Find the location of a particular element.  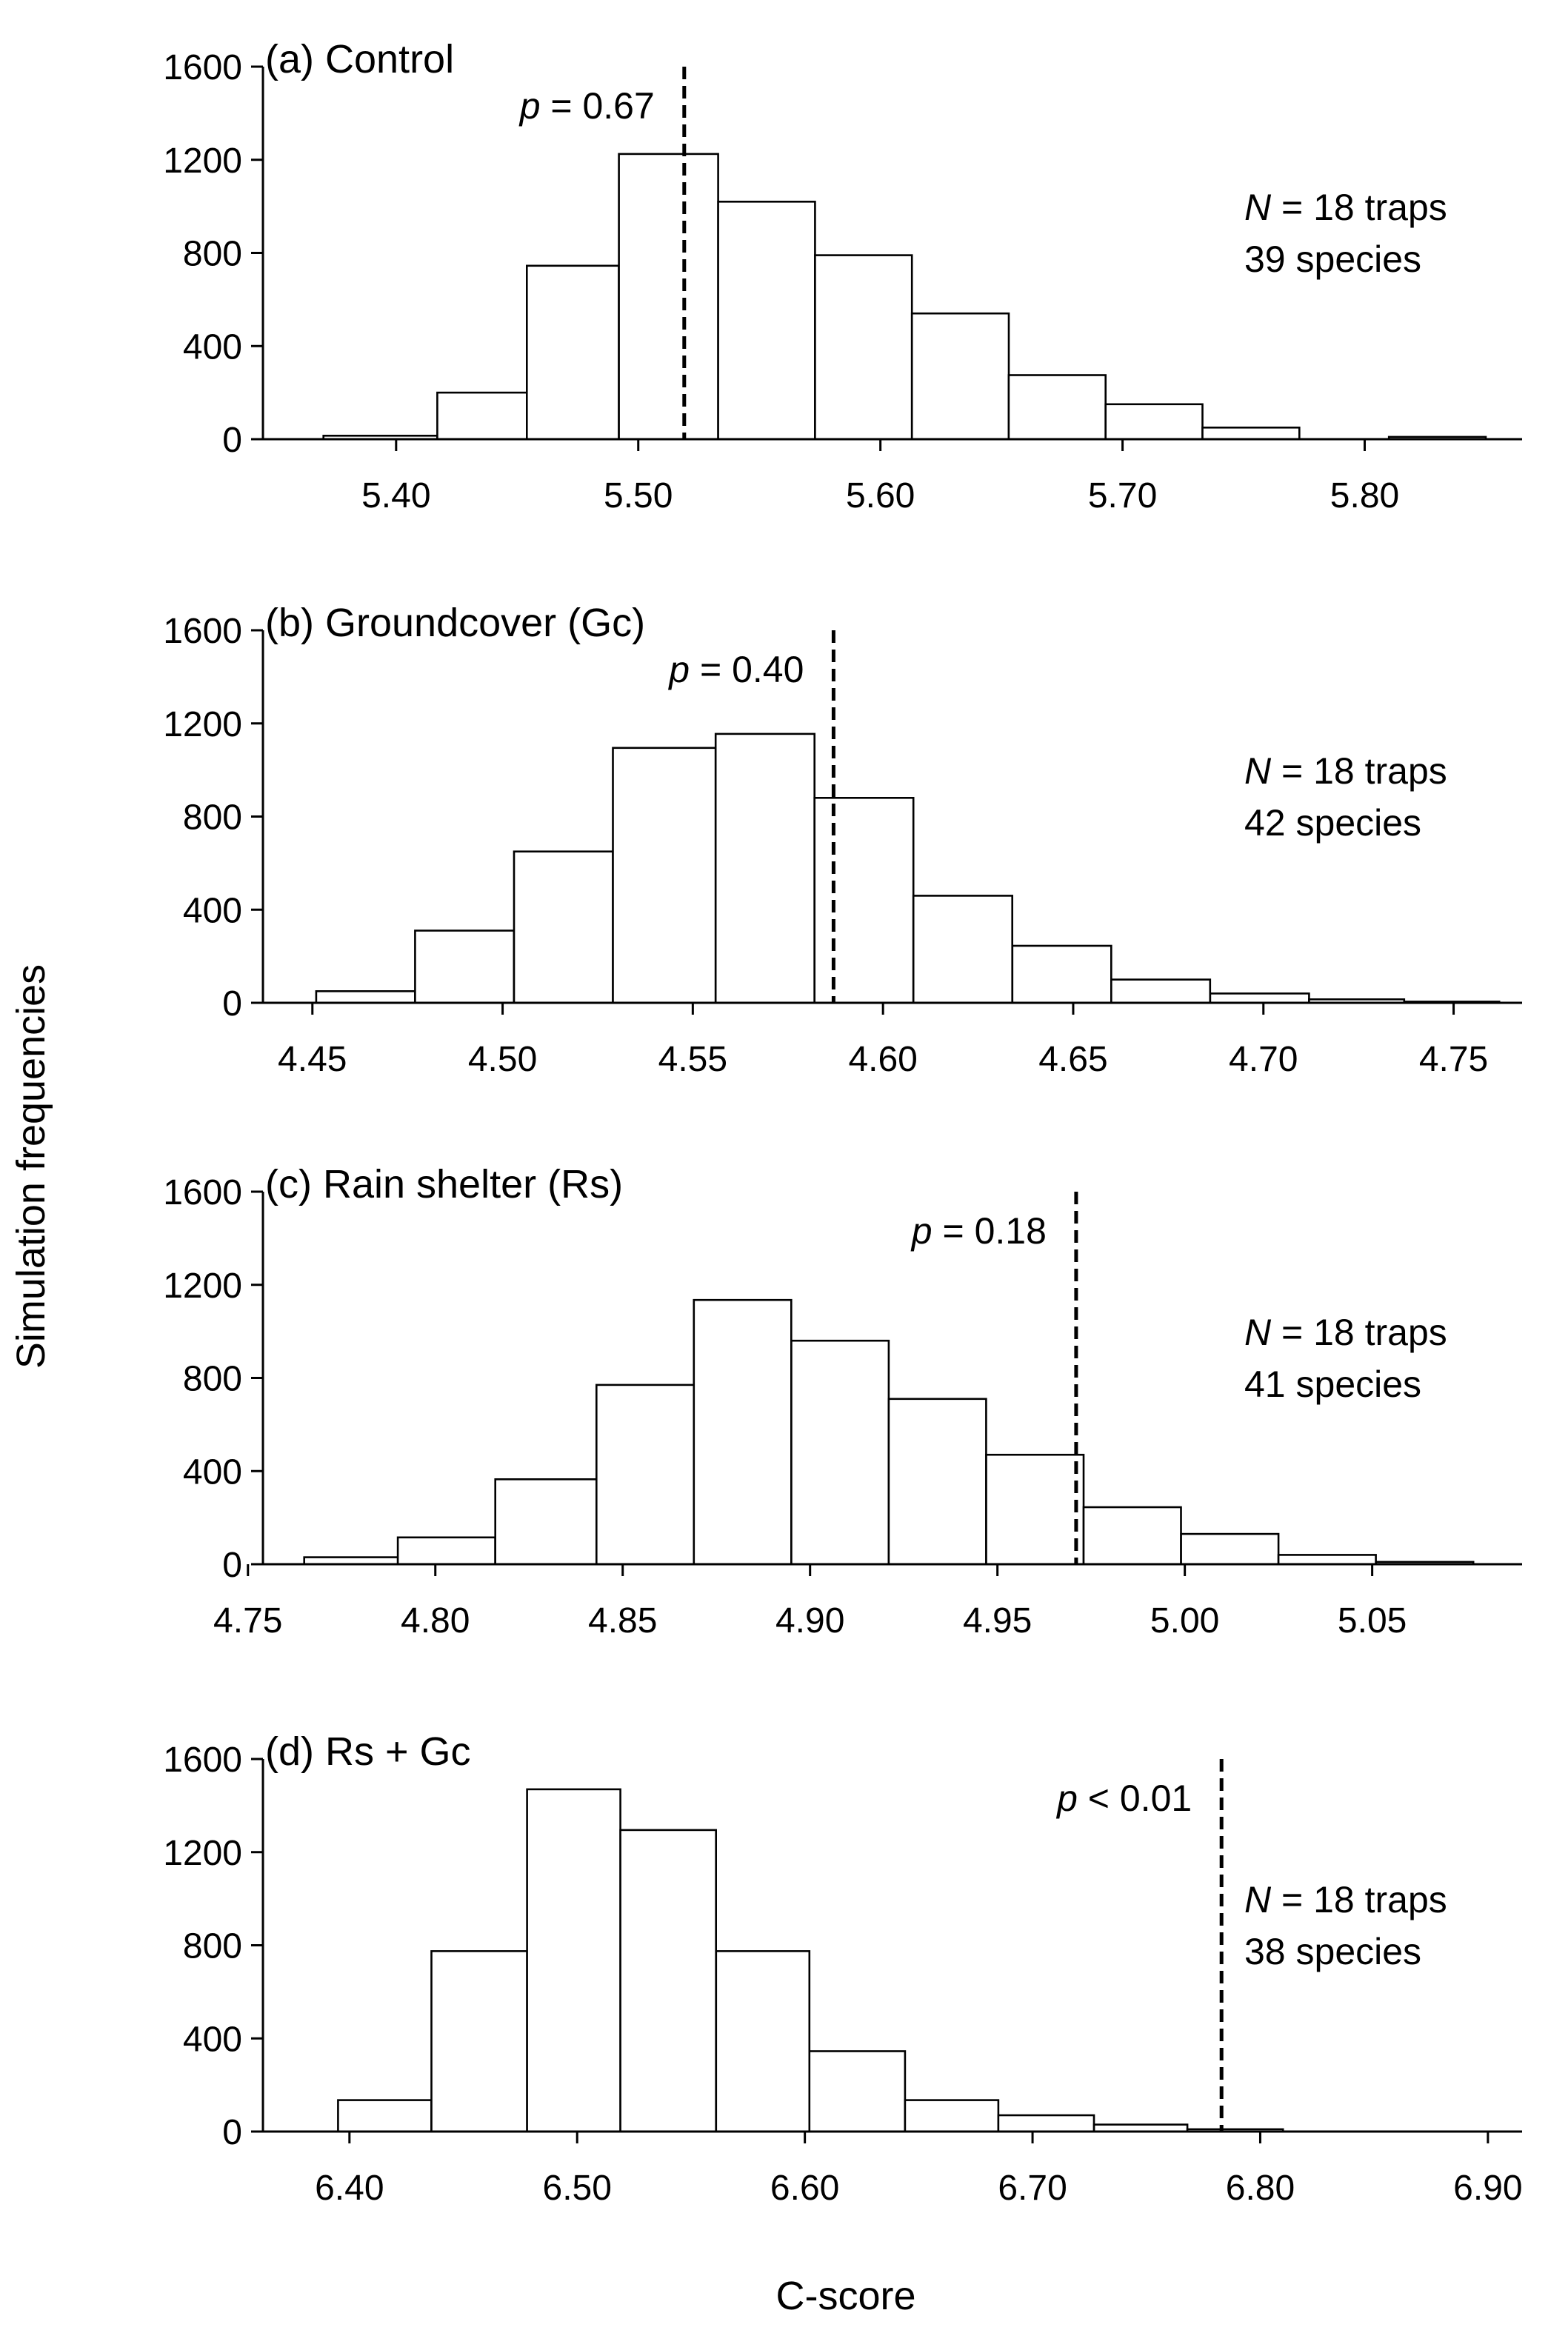

panel-title: (a) Control is located at coordinates (359, 59).